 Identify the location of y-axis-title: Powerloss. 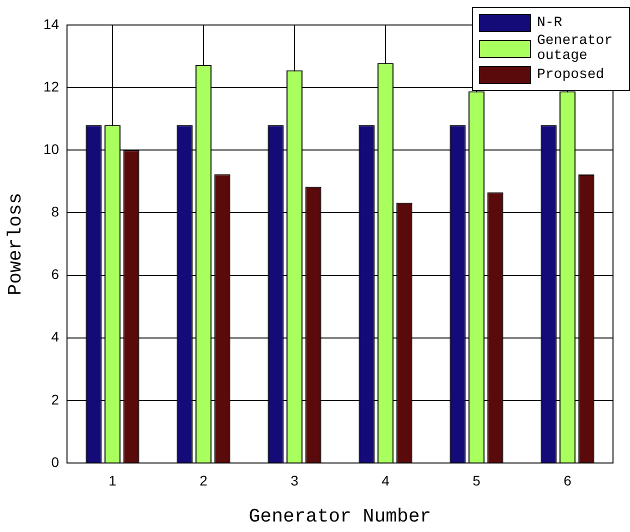
(15, 244).